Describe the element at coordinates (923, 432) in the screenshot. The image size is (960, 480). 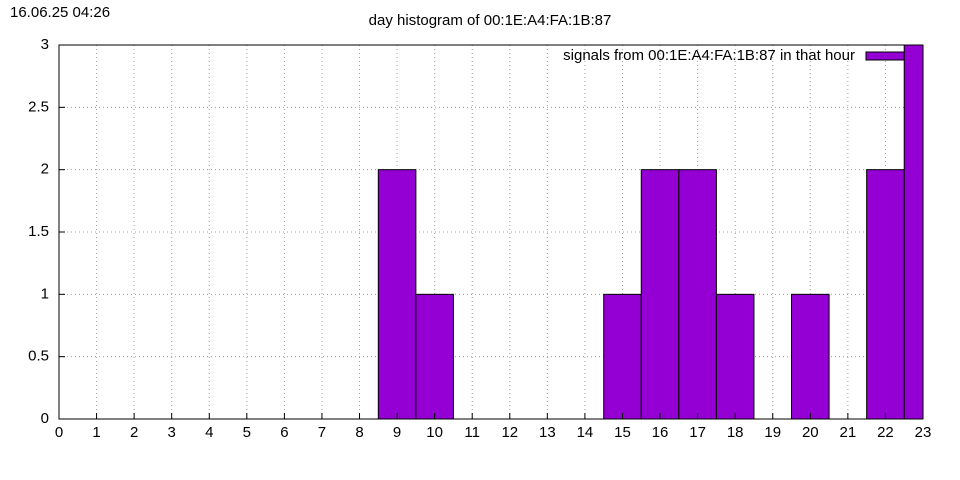
I see `x-tick-label: 23` at that location.